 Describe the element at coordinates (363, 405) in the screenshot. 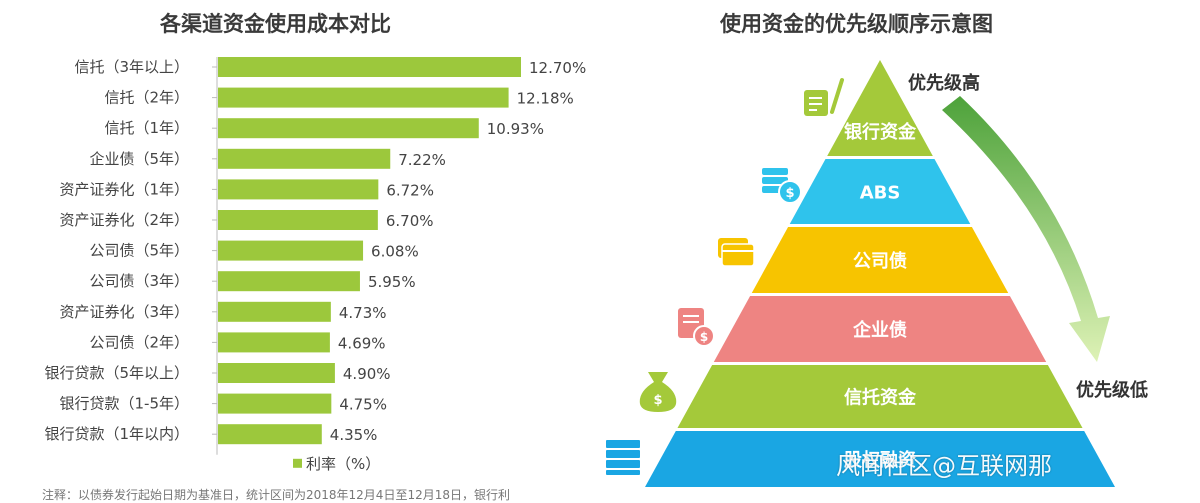

I see `value-label: 4.75%` at that location.